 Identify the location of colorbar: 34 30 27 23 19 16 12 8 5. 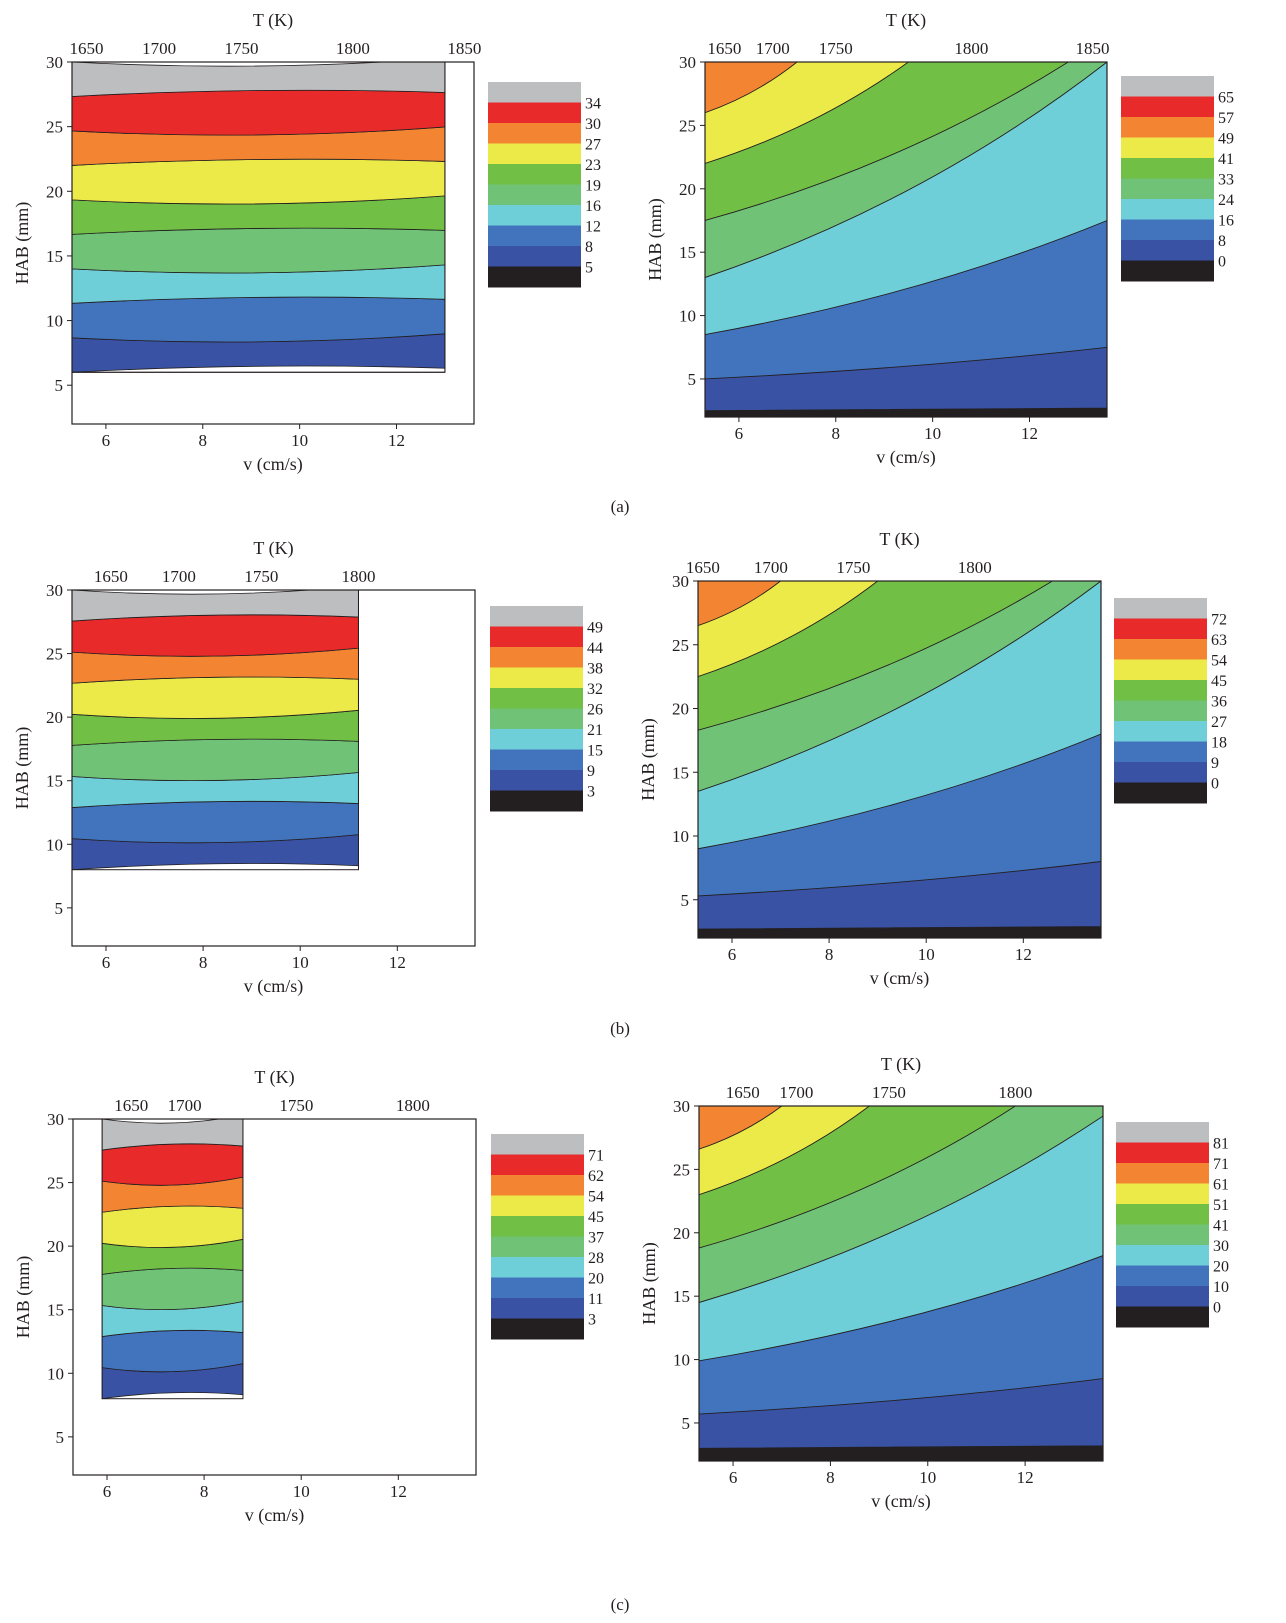
(544, 185).